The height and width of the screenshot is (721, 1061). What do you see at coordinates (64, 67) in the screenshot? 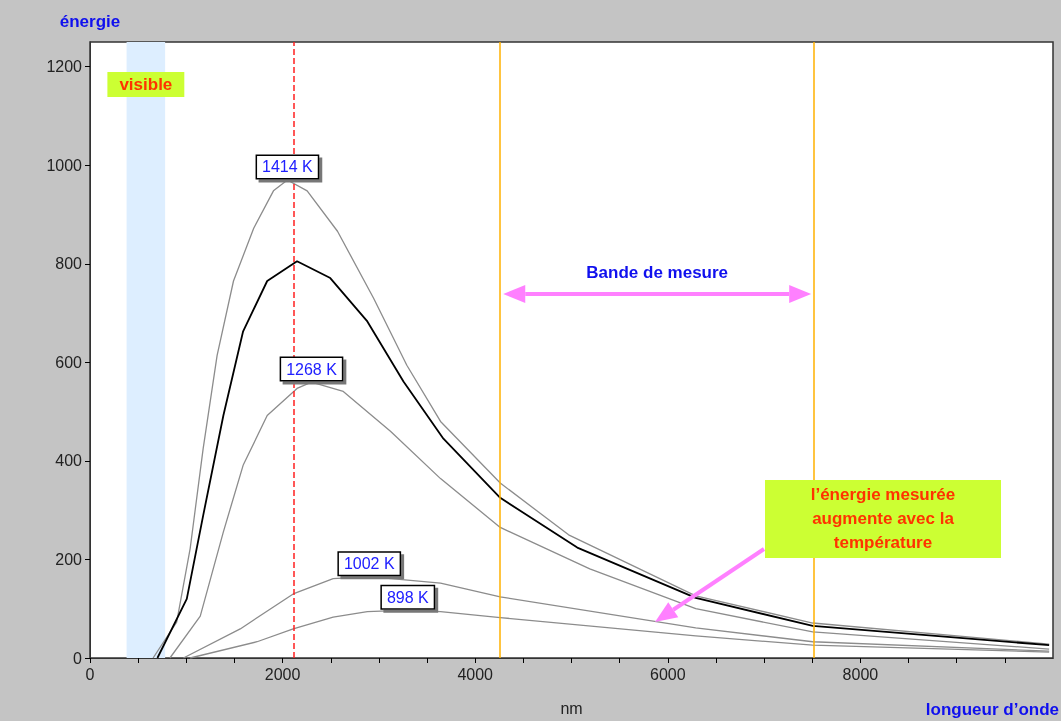
I see `y-tick-label: 1200` at bounding box center [64, 67].